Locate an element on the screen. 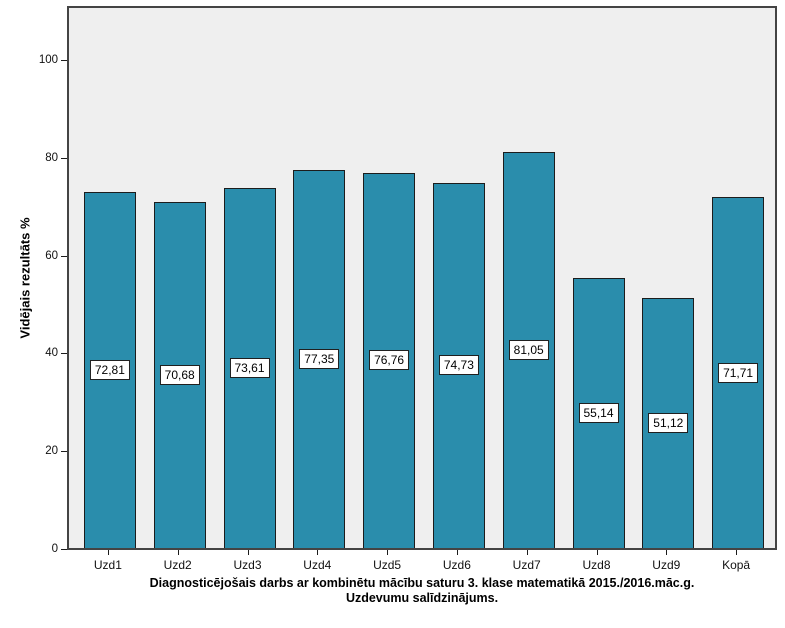 This screenshot has width=785, height=628. bar-Uzd8: 55,14 is located at coordinates (598, 413).